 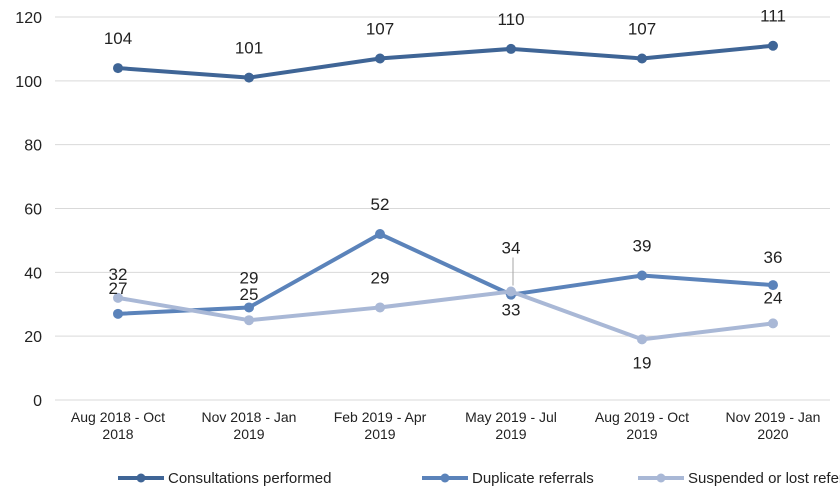 What do you see at coordinates (33, 210) in the screenshot?
I see `y-tick-label: 60` at bounding box center [33, 210].